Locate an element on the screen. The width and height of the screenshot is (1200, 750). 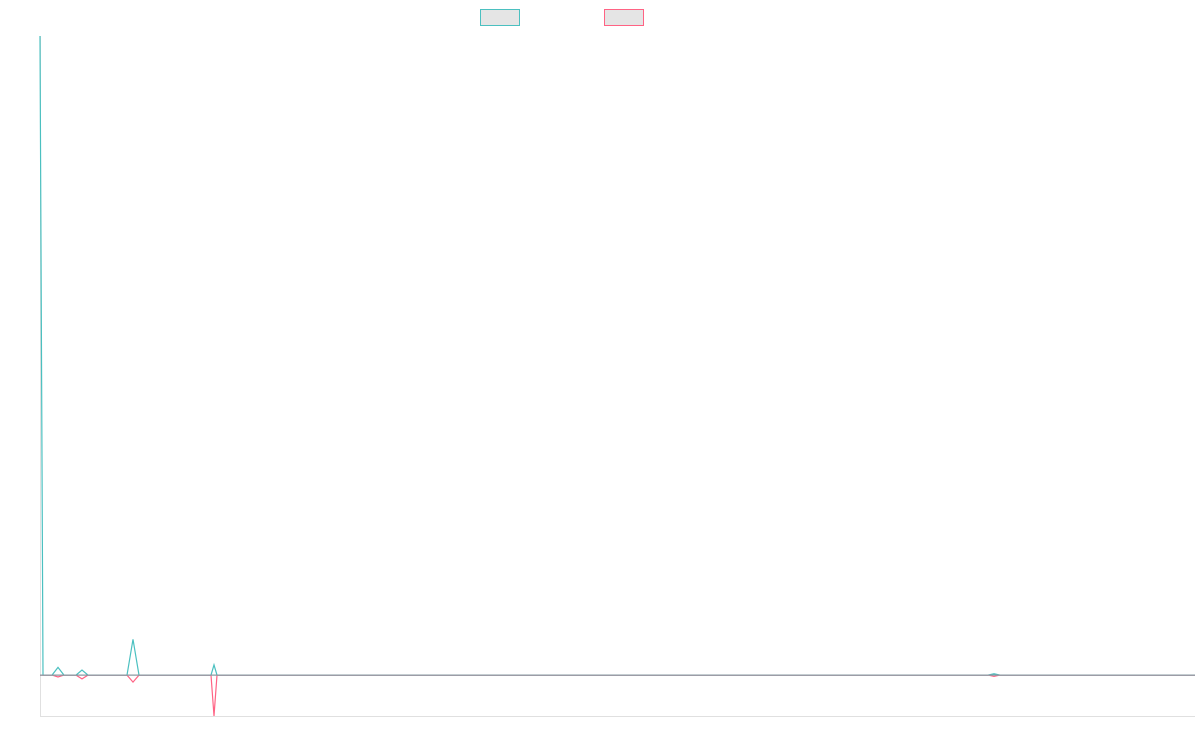
series-2-line is located at coordinates (617, 695).